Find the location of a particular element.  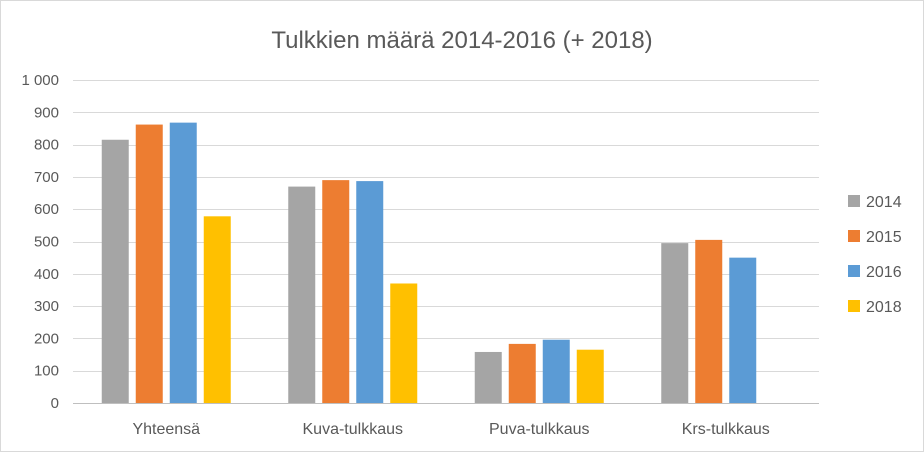

legend-swatch-2016 is located at coordinates (854, 271).